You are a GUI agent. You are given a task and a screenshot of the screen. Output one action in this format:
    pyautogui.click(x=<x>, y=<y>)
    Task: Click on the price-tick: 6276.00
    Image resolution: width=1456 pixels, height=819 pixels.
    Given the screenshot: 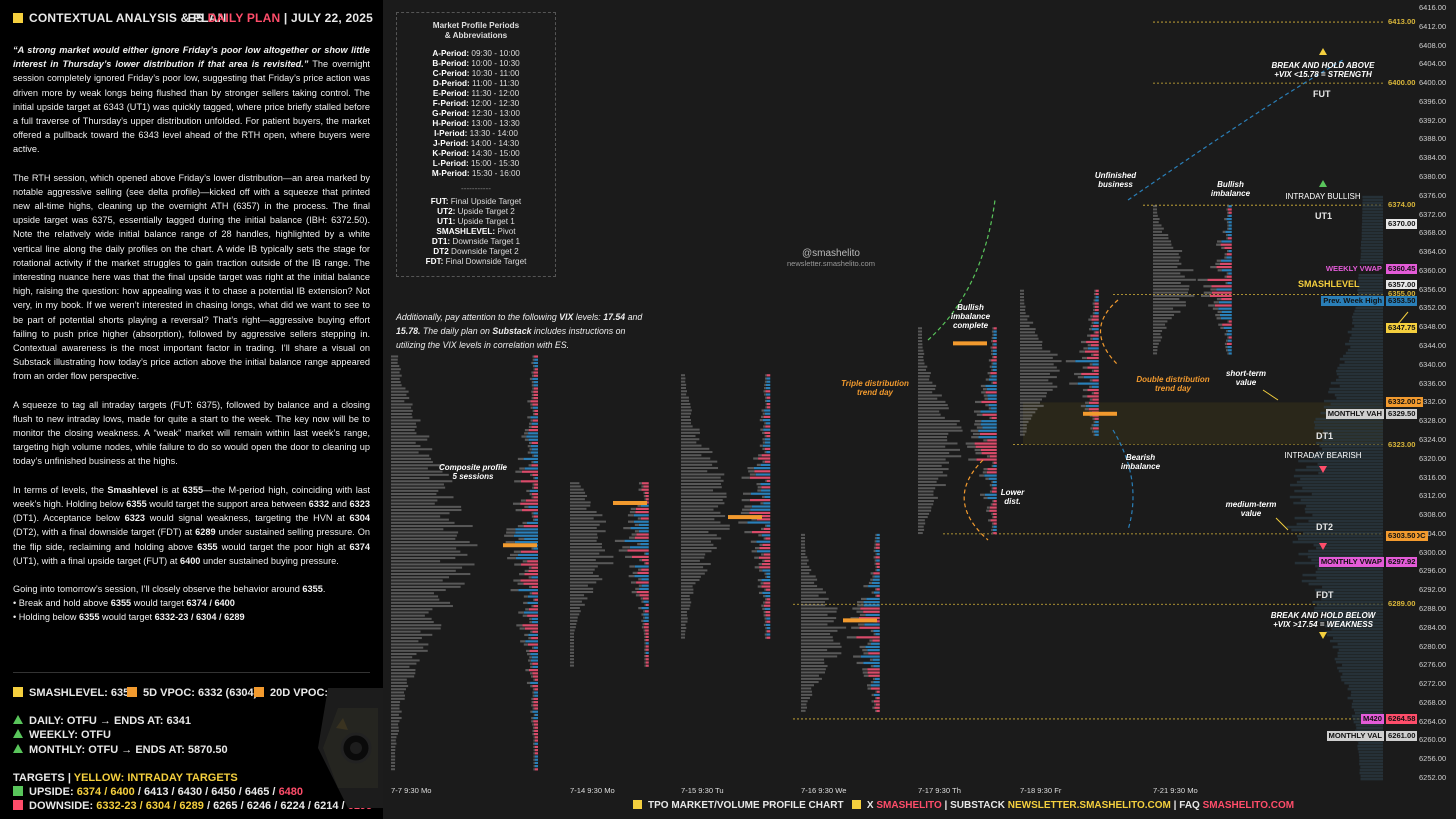 What is the action you would take?
    pyautogui.click(x=1433, y=665)
    